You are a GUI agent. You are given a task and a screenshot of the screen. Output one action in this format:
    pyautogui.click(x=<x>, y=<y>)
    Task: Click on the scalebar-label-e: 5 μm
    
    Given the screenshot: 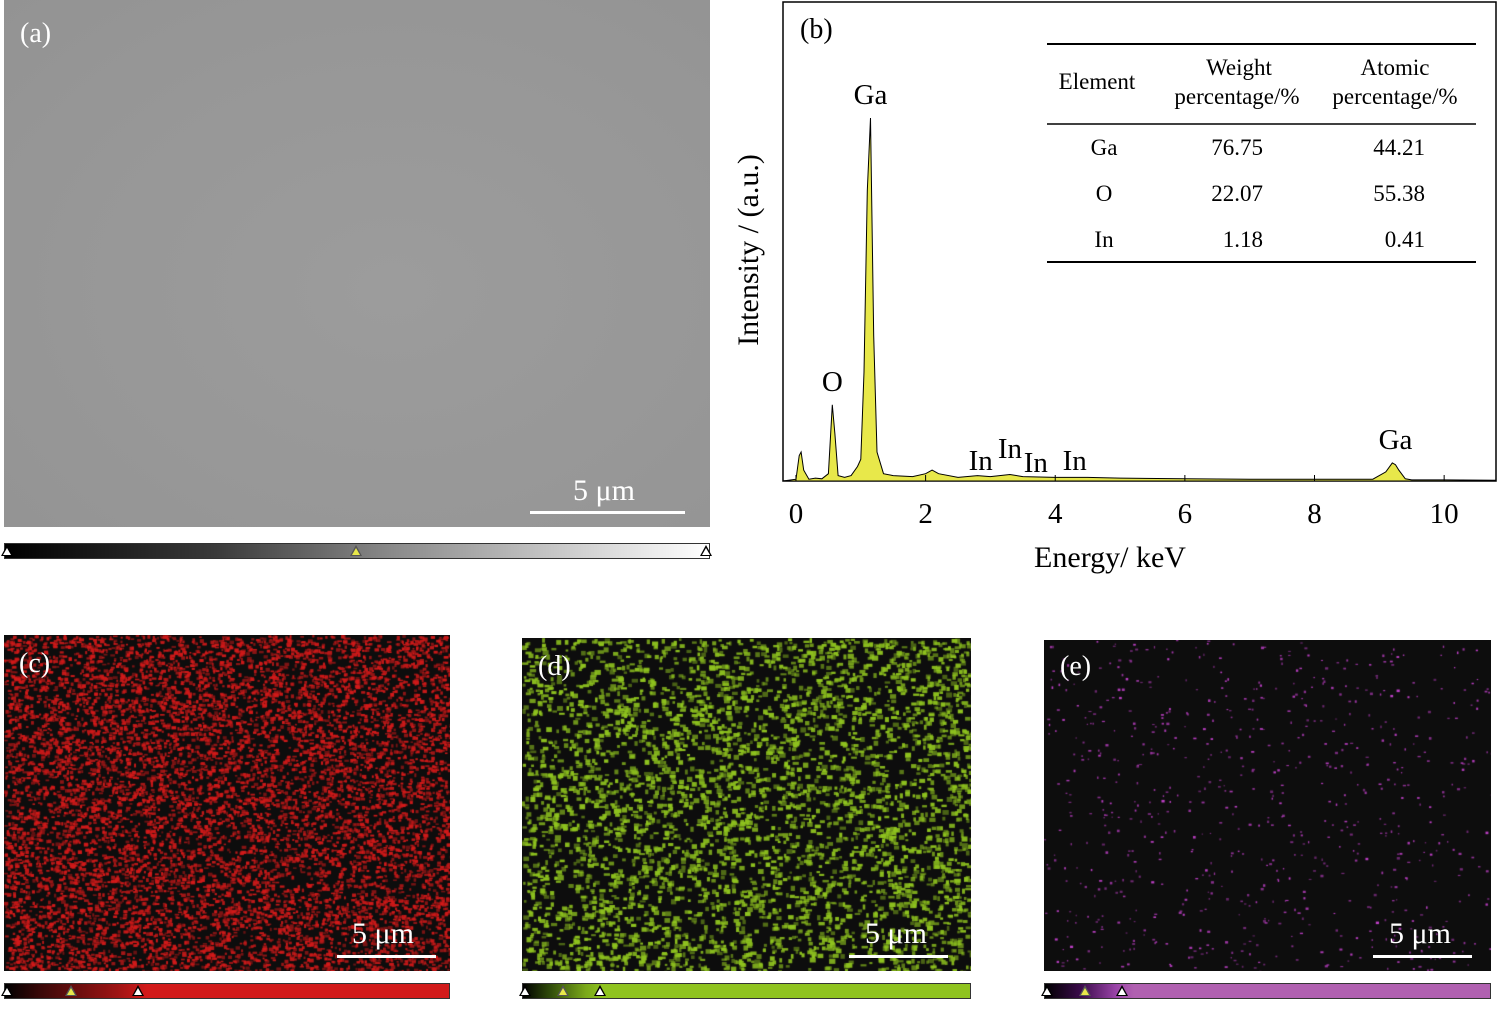 What is the action you would take?
    pyautogui.click(x=1420, y=933)
    